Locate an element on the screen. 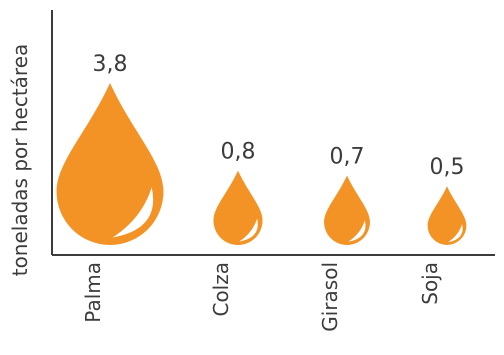  category-label-colza: Colza is located at coordinates (221, 289).